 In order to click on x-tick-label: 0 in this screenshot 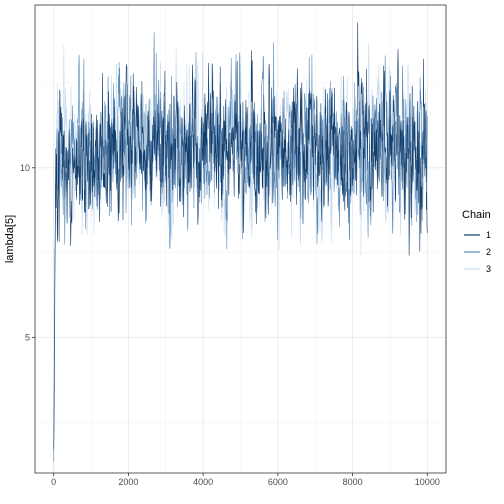, I will do `click(53, 482)`.